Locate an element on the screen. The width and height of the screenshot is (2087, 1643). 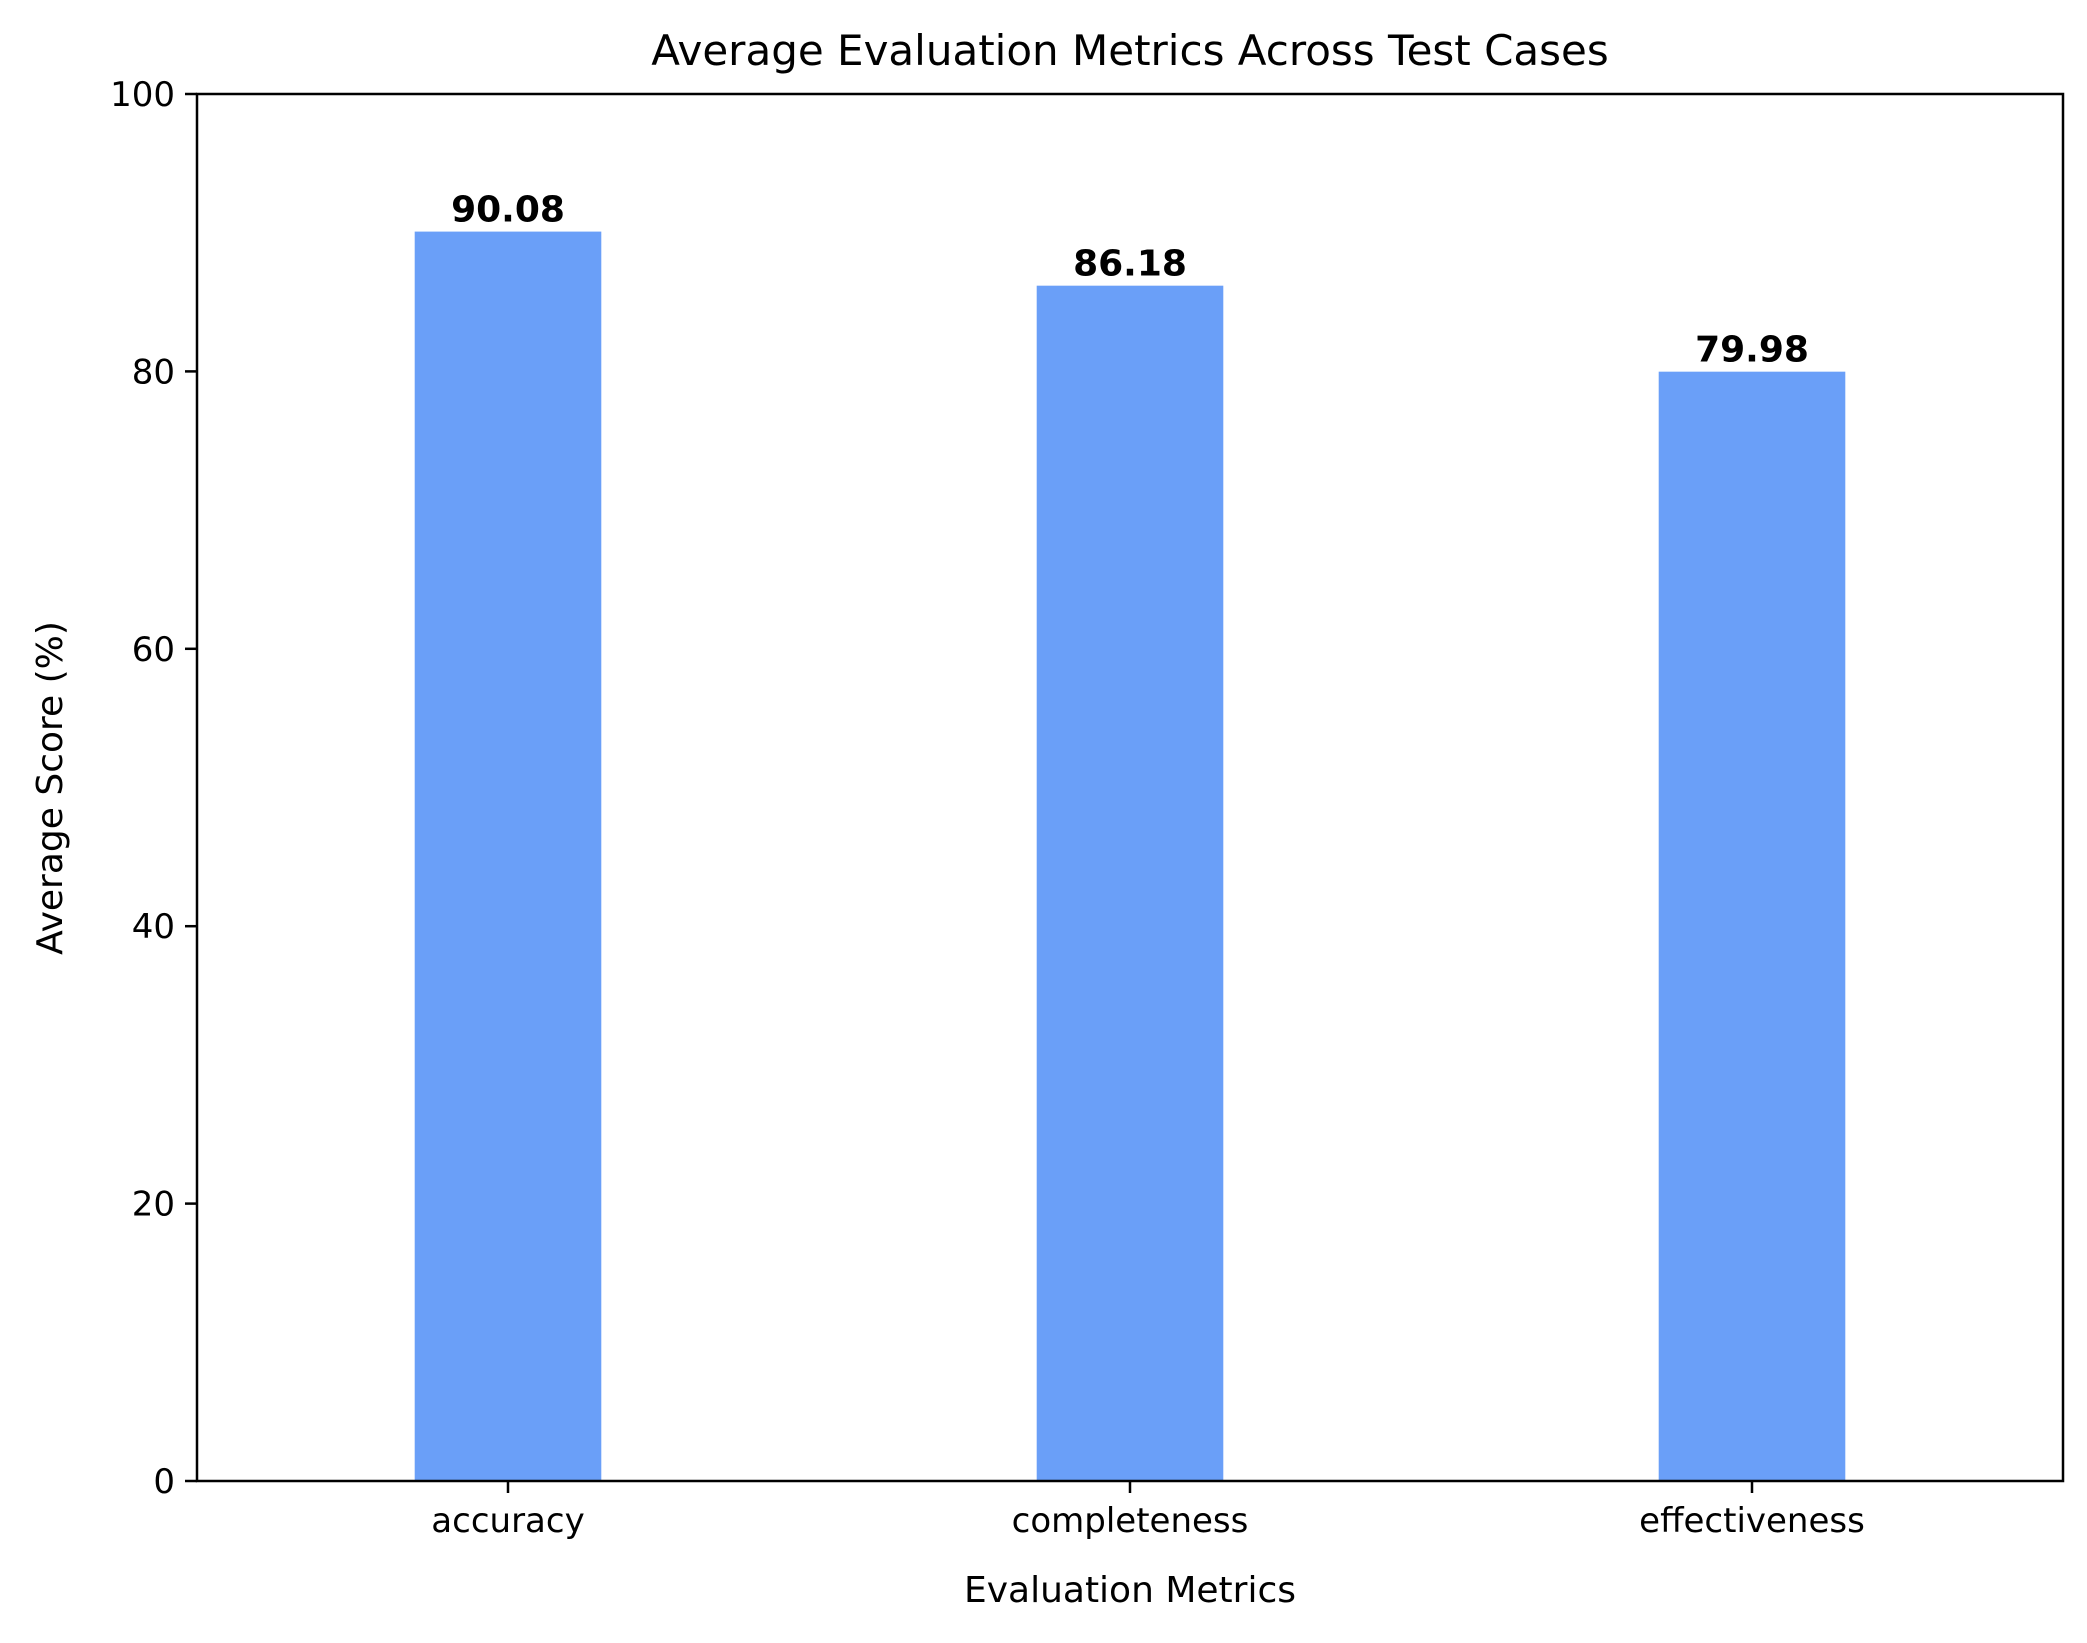
y-tick-label: 0 is located at coordinates (164, 1482).